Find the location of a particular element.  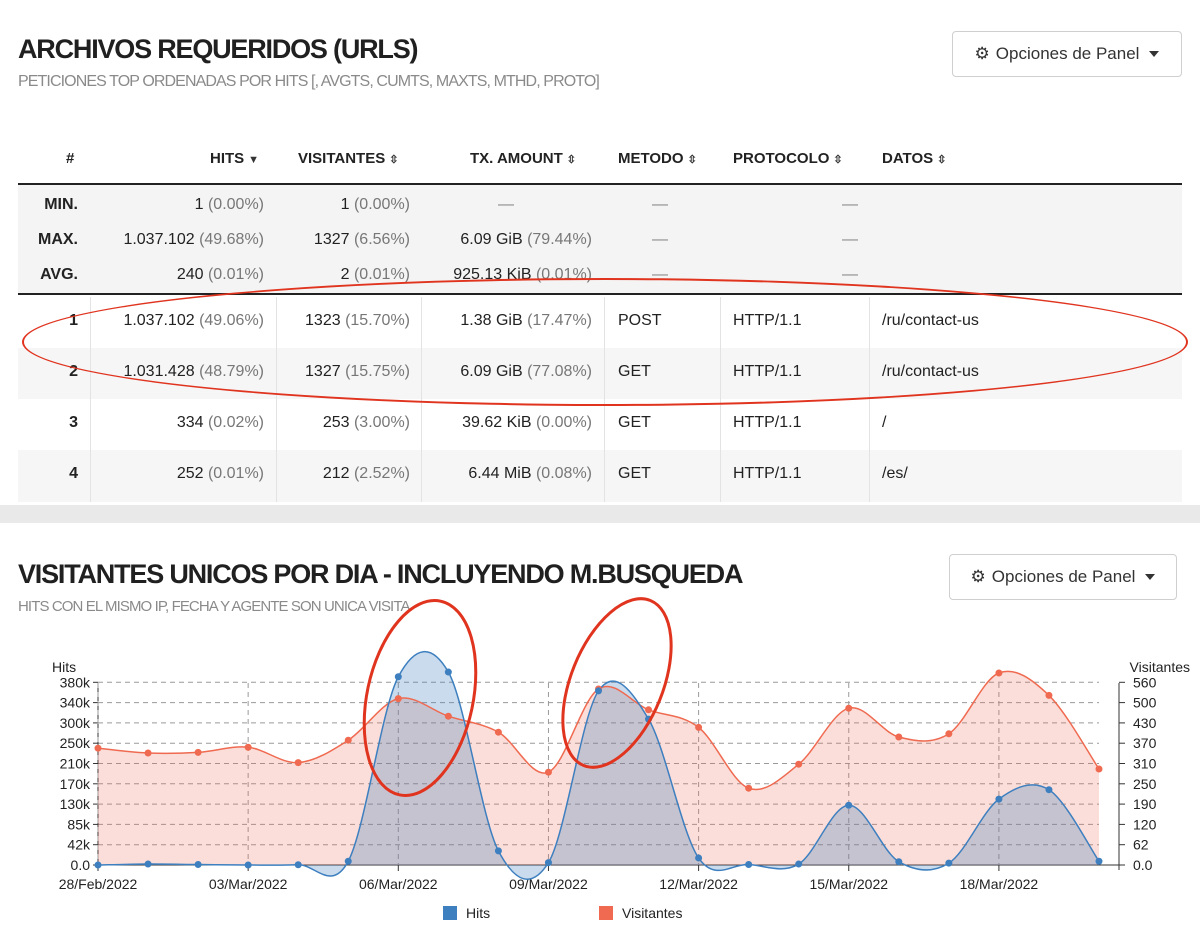

summary-visitors-value: 1327 is located at coordinates (331, 239).